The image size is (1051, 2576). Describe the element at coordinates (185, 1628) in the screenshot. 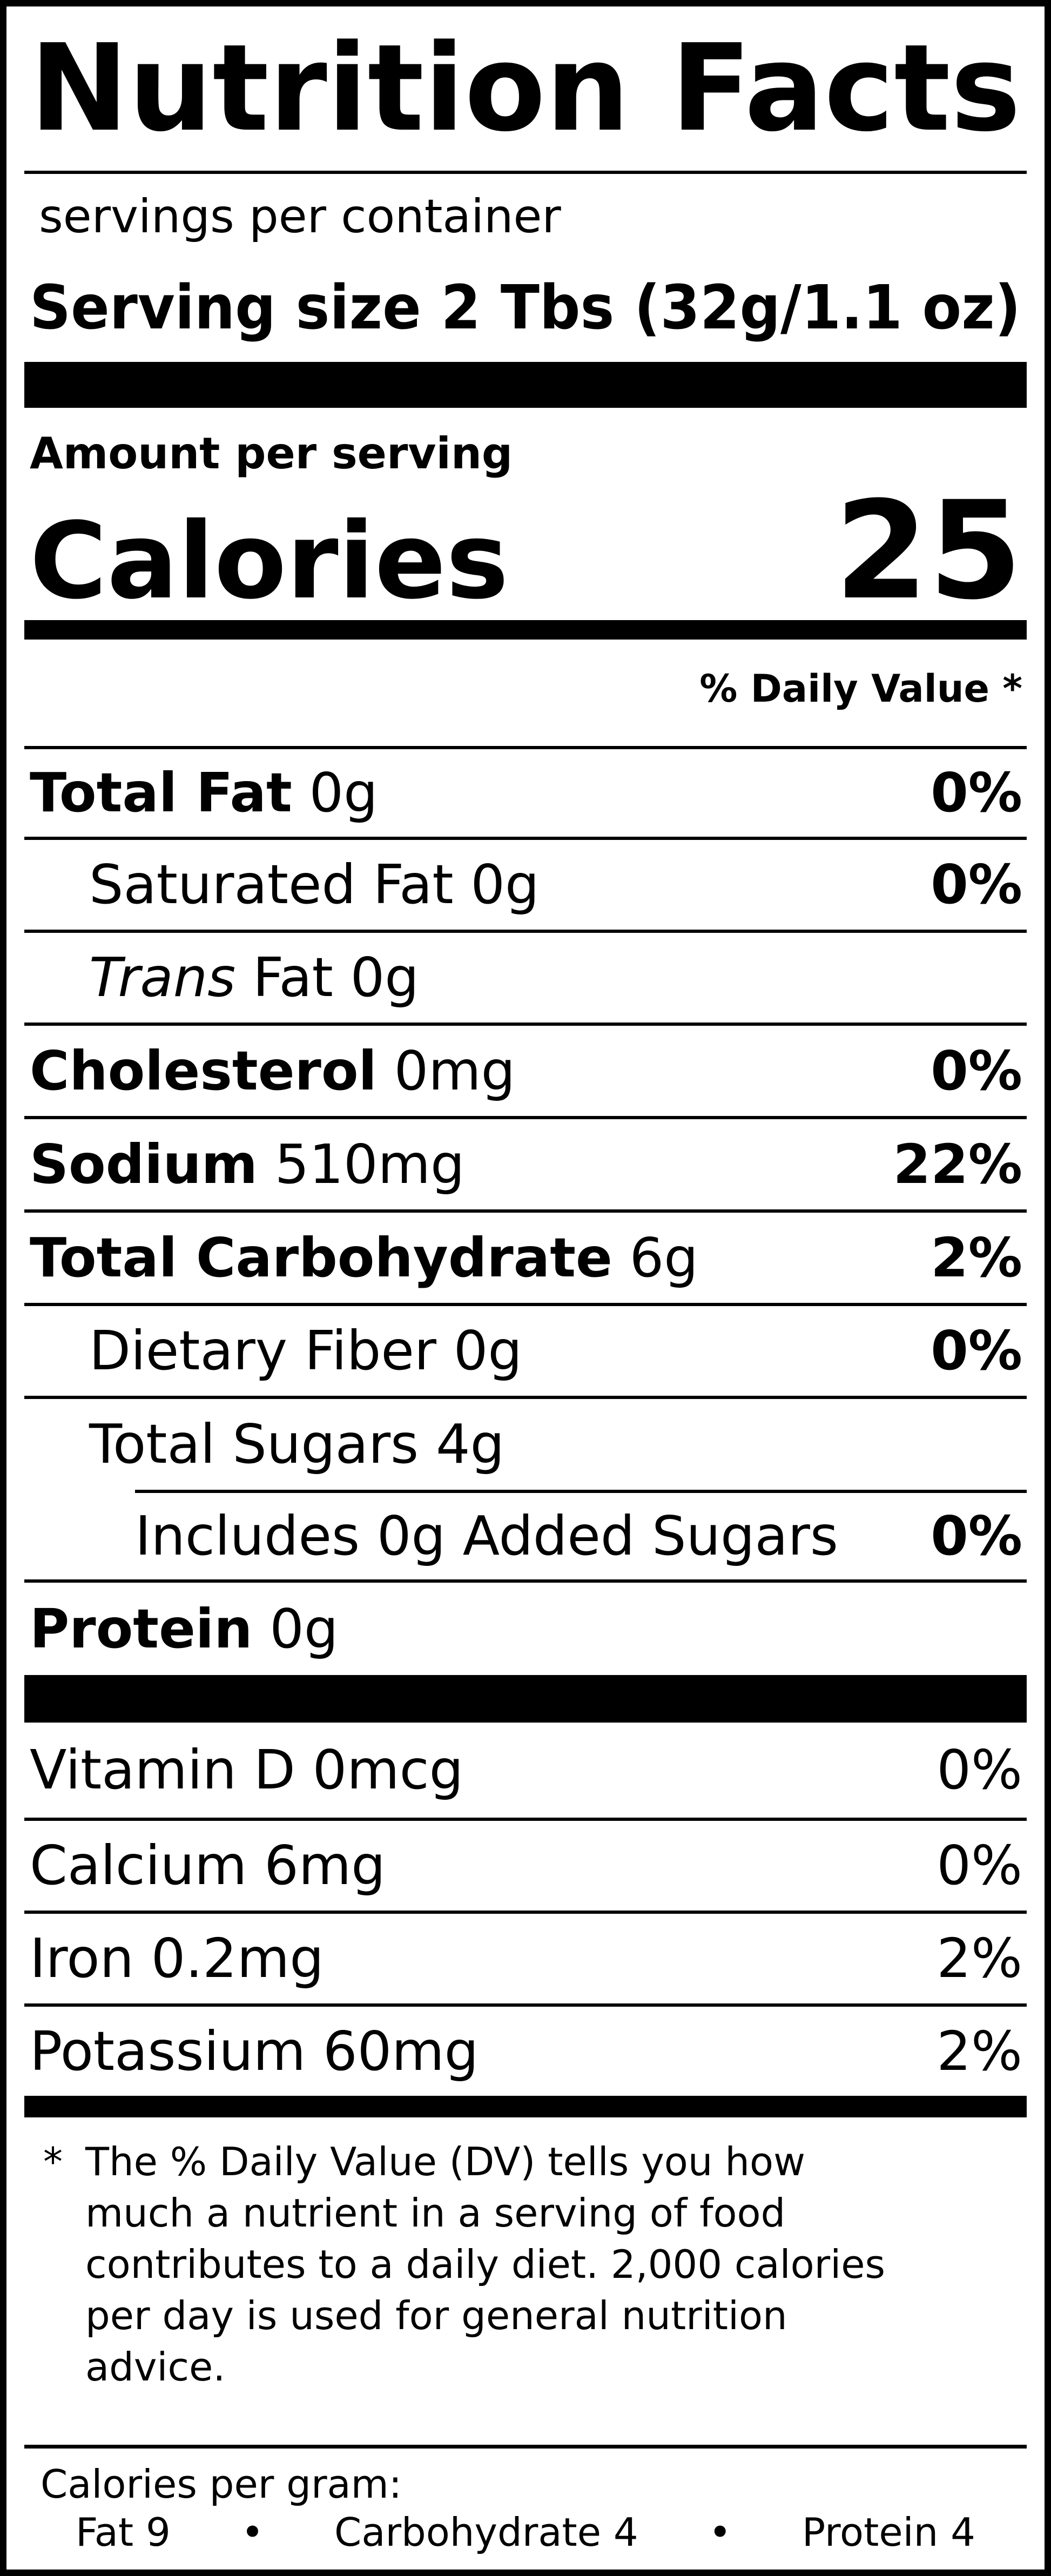

I see `row-label: Protein 0g` at that location.